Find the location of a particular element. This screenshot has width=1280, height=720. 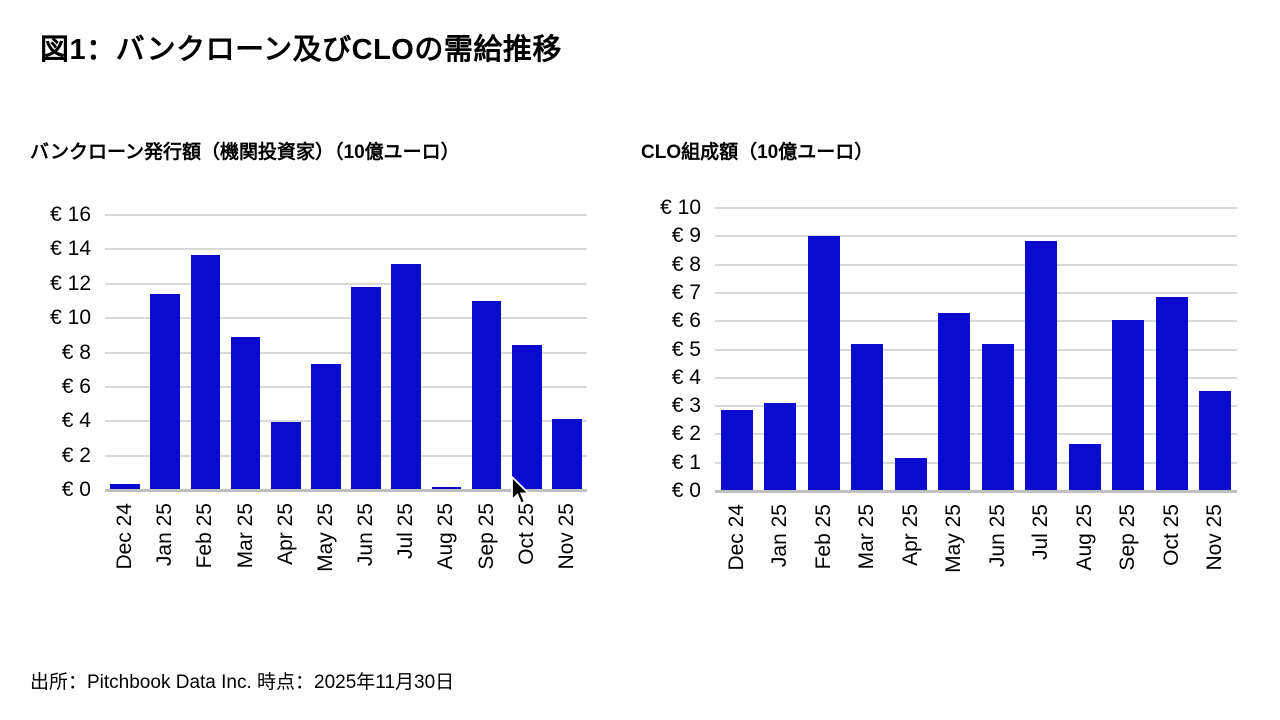

clo-chart-title: CLO組成額（10億ユーロ） is located at coordinates (757, 152).